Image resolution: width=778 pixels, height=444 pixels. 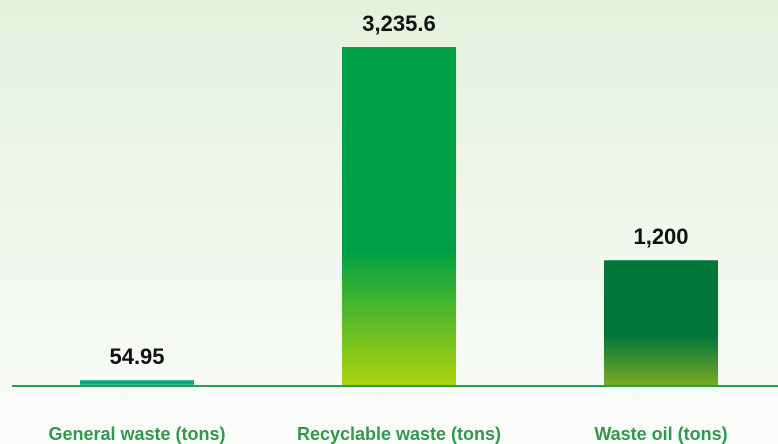 I want to click on value-label: 3,235.6, so click(x=398, y=23).